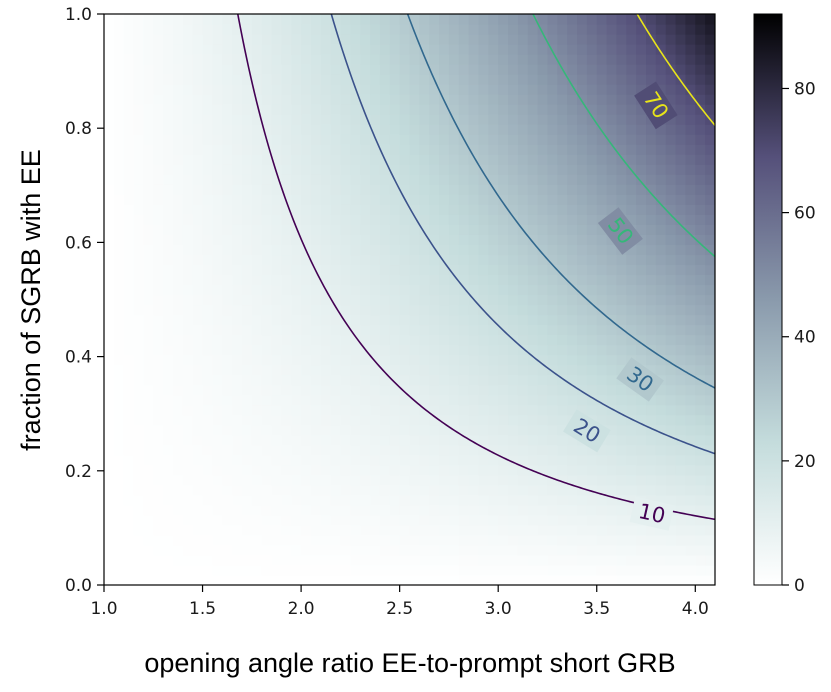 The image size is (831, 692). Describe the element at coordinates (84, 300) in the screenshot. I see `y-axis: 0.00.20.40.60.81.0` at that location.